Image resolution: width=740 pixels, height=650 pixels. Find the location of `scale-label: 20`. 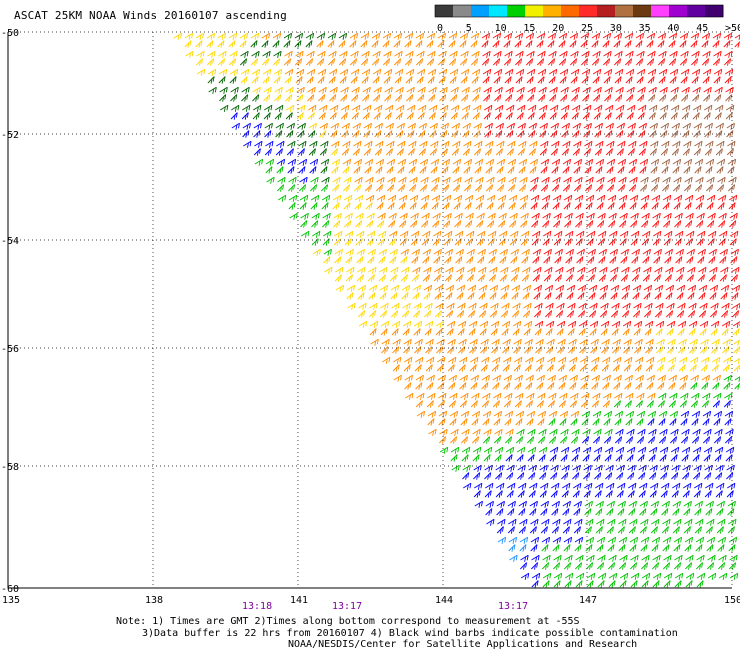

scale-label: 20 is located at coordinates (558, 28).